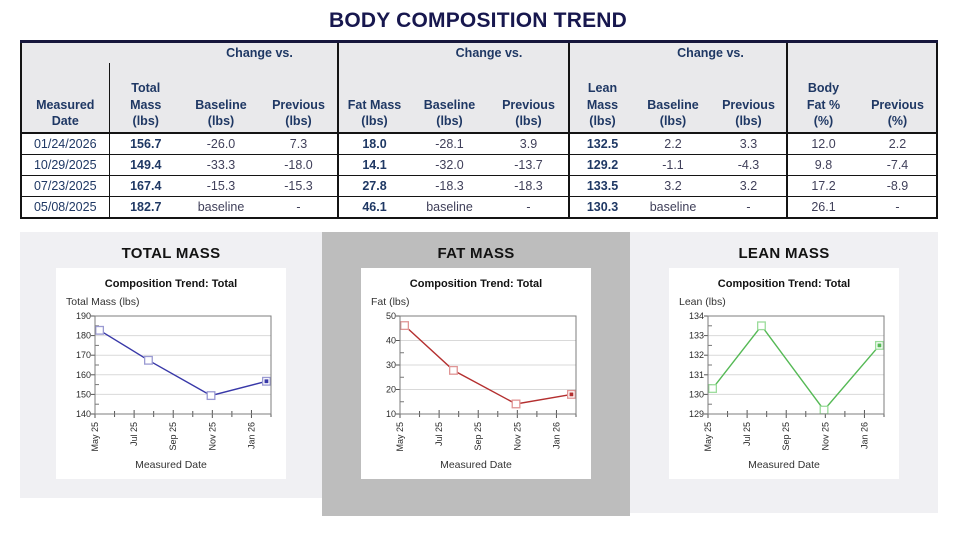 The height and width of the screenshot is (553, 956). I want to click on table-cell: 07/23/2025, so click(65, 186).